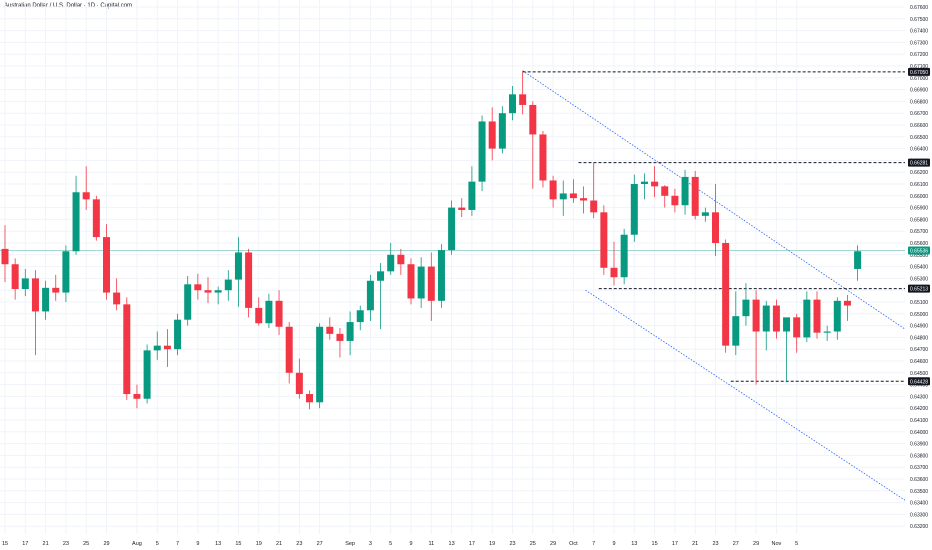 Image resolution: width=932 pixels, height=550 pixels. I want to click on y-tick-label: 0.63900, so click(919, 445).